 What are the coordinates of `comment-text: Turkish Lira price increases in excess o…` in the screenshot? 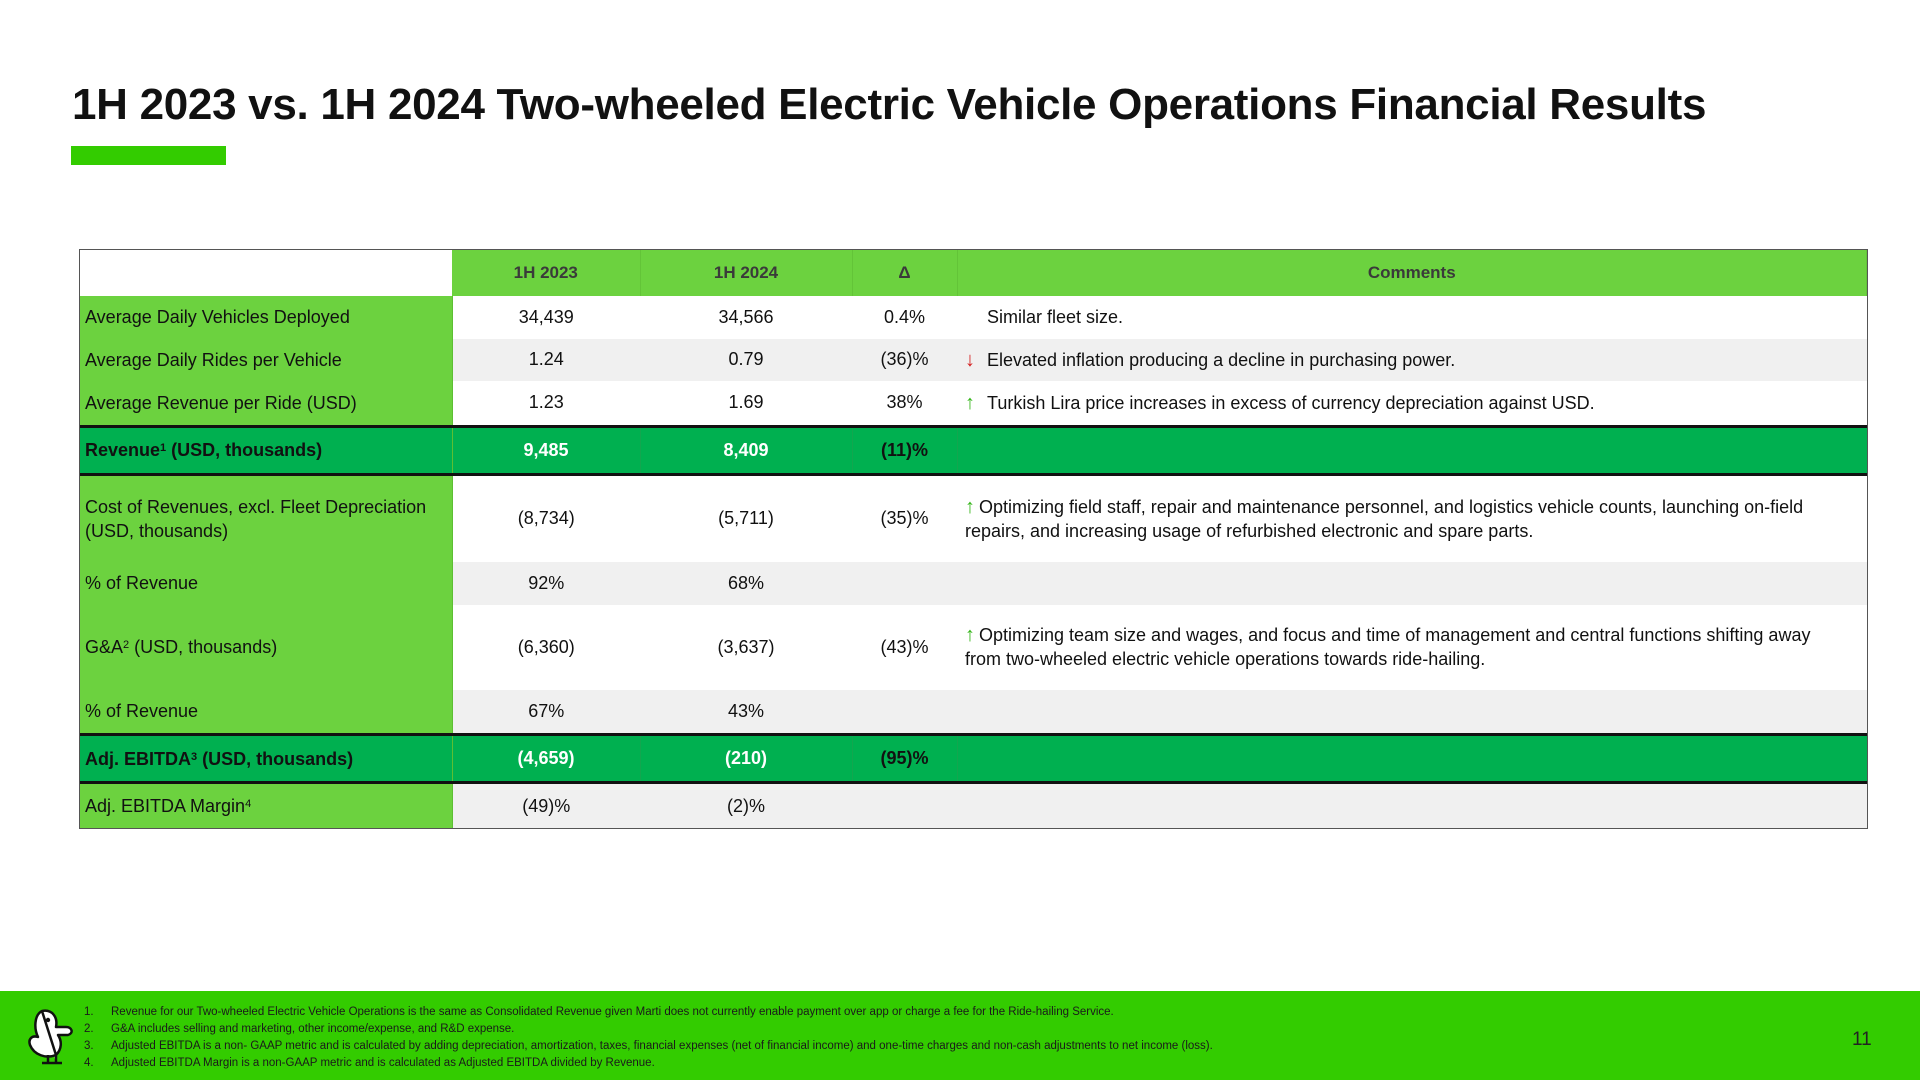 It's located at (1291, 402).